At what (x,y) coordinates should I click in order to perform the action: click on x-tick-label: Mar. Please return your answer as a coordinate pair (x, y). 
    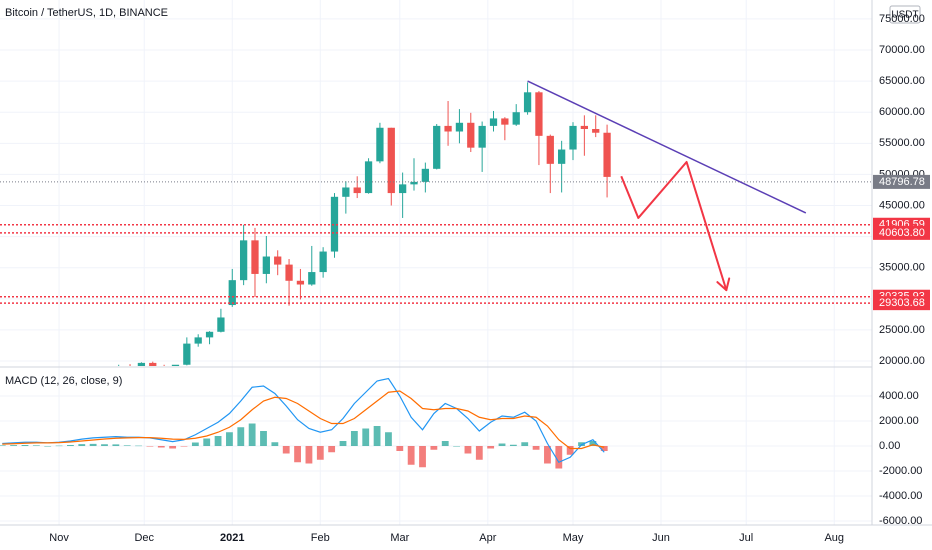
    Looking at the image, I should click on (399, 538).